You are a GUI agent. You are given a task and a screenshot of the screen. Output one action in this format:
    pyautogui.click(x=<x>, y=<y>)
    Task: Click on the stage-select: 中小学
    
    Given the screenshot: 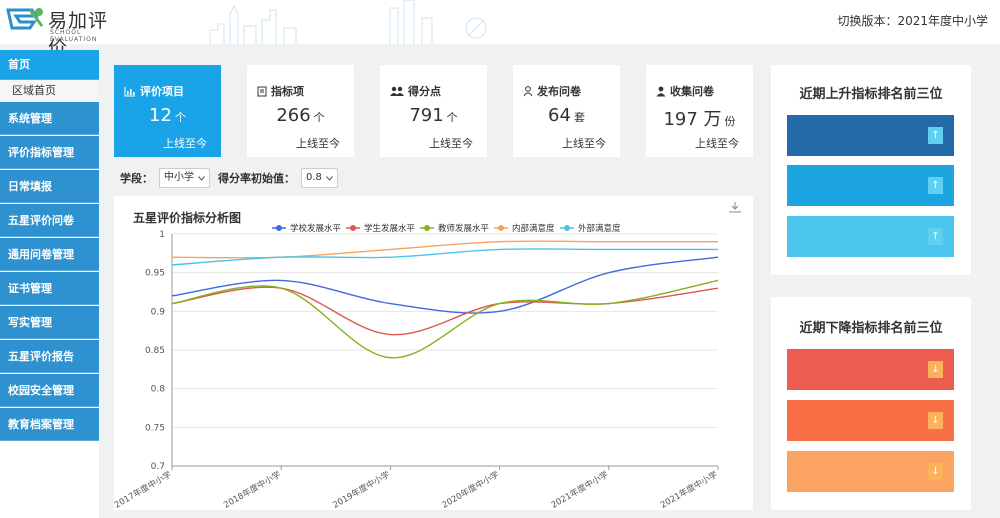 What is the action you would take?
    pyautogui.click(x=184, y=178)
    